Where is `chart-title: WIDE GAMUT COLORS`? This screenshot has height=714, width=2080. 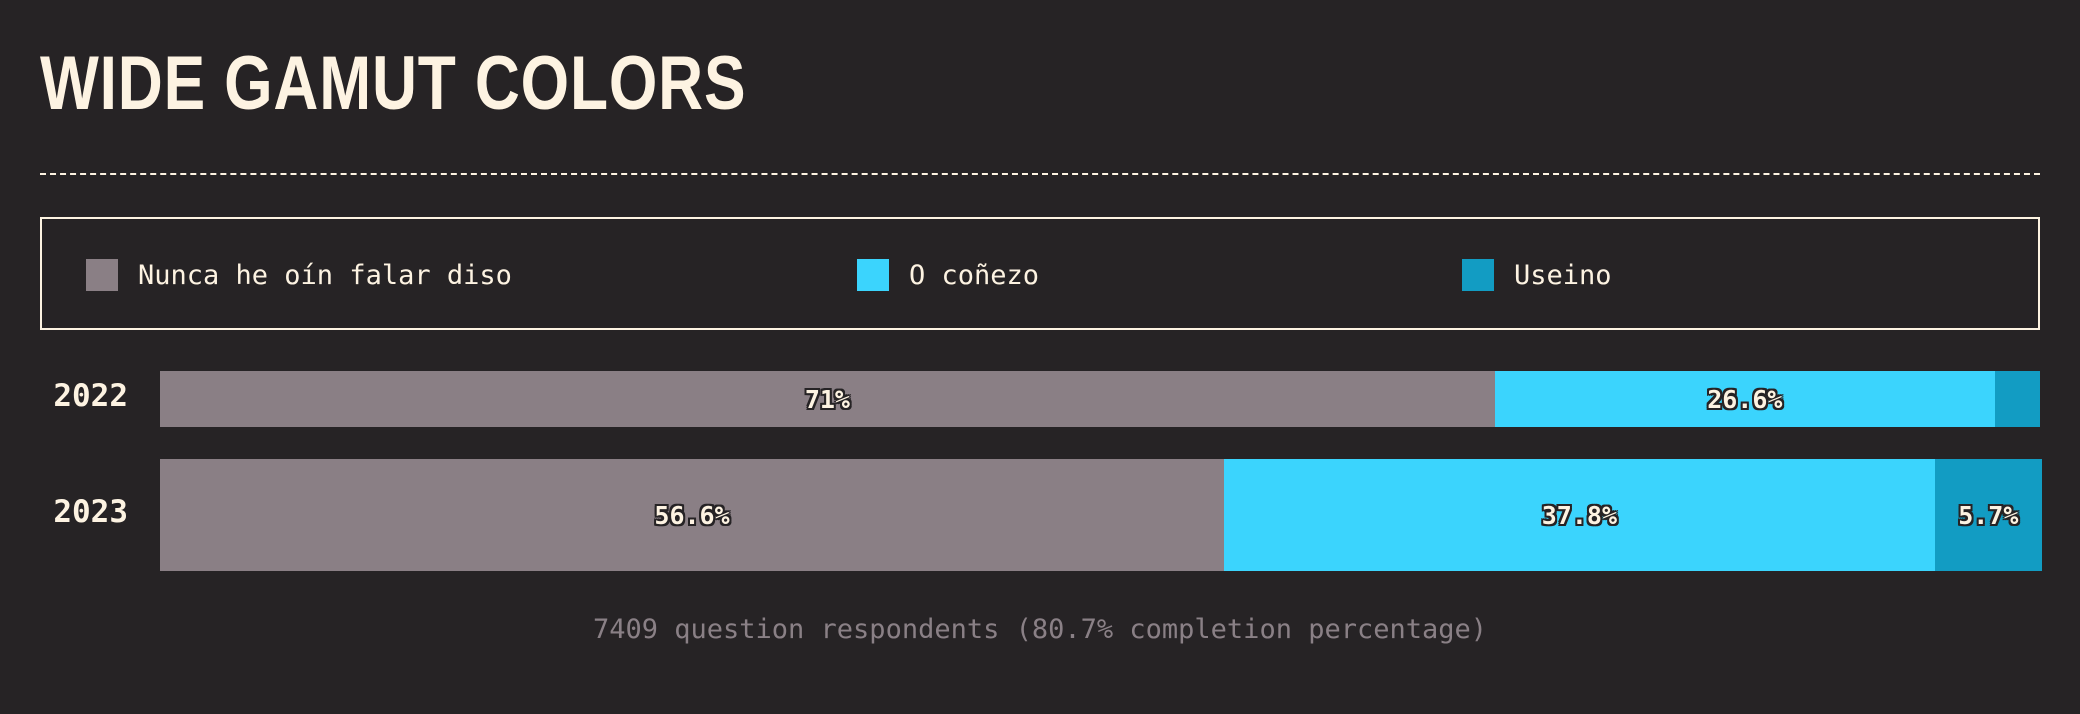
chart-title: WIDE GAMUT COLORS is located at coordinates (393, 83).